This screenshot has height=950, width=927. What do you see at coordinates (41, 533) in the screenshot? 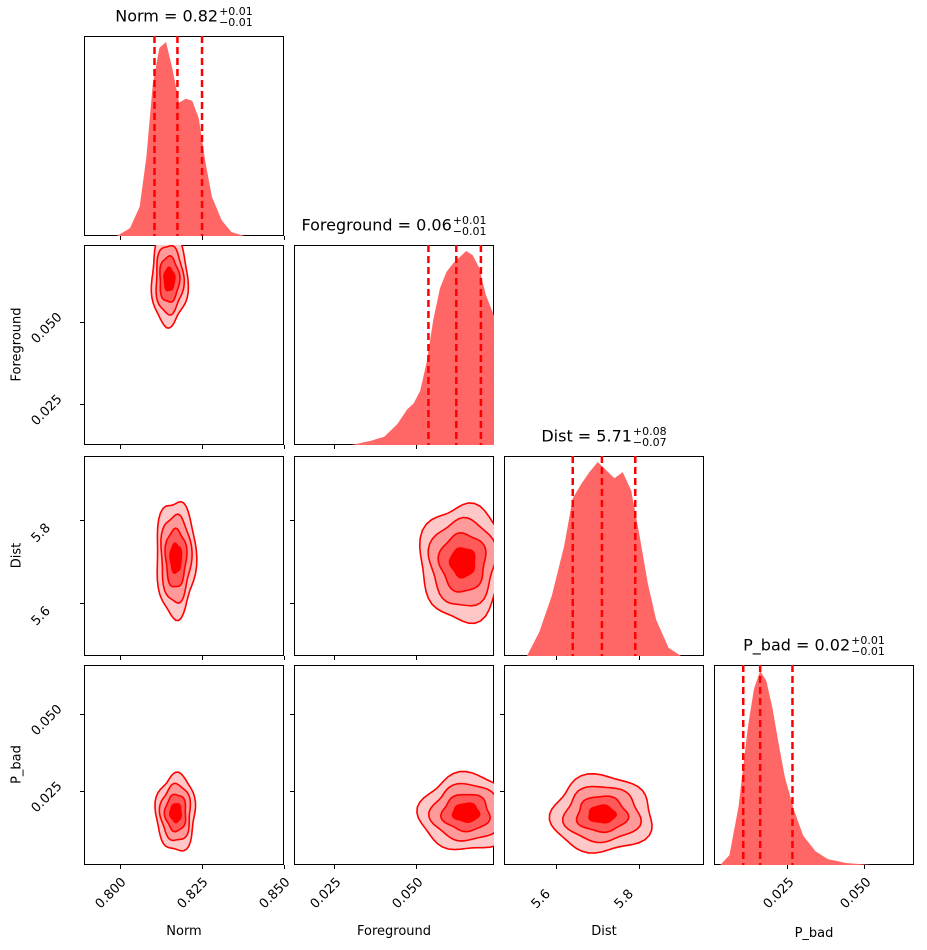
I see `y-tick-label-dist-1: 5.8` at bounding box center [41, 533].